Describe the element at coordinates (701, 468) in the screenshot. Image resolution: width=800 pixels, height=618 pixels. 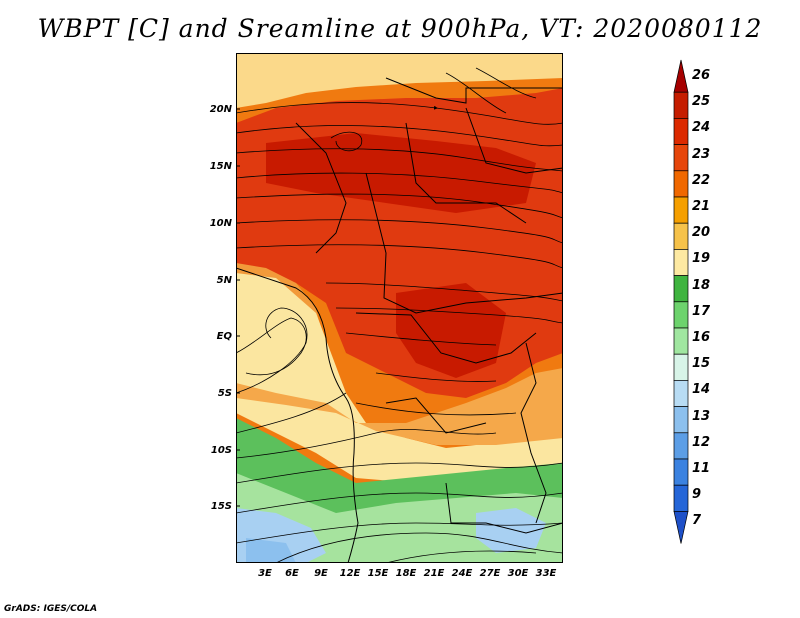
I see `colorbar-label-11: 11` at that location.